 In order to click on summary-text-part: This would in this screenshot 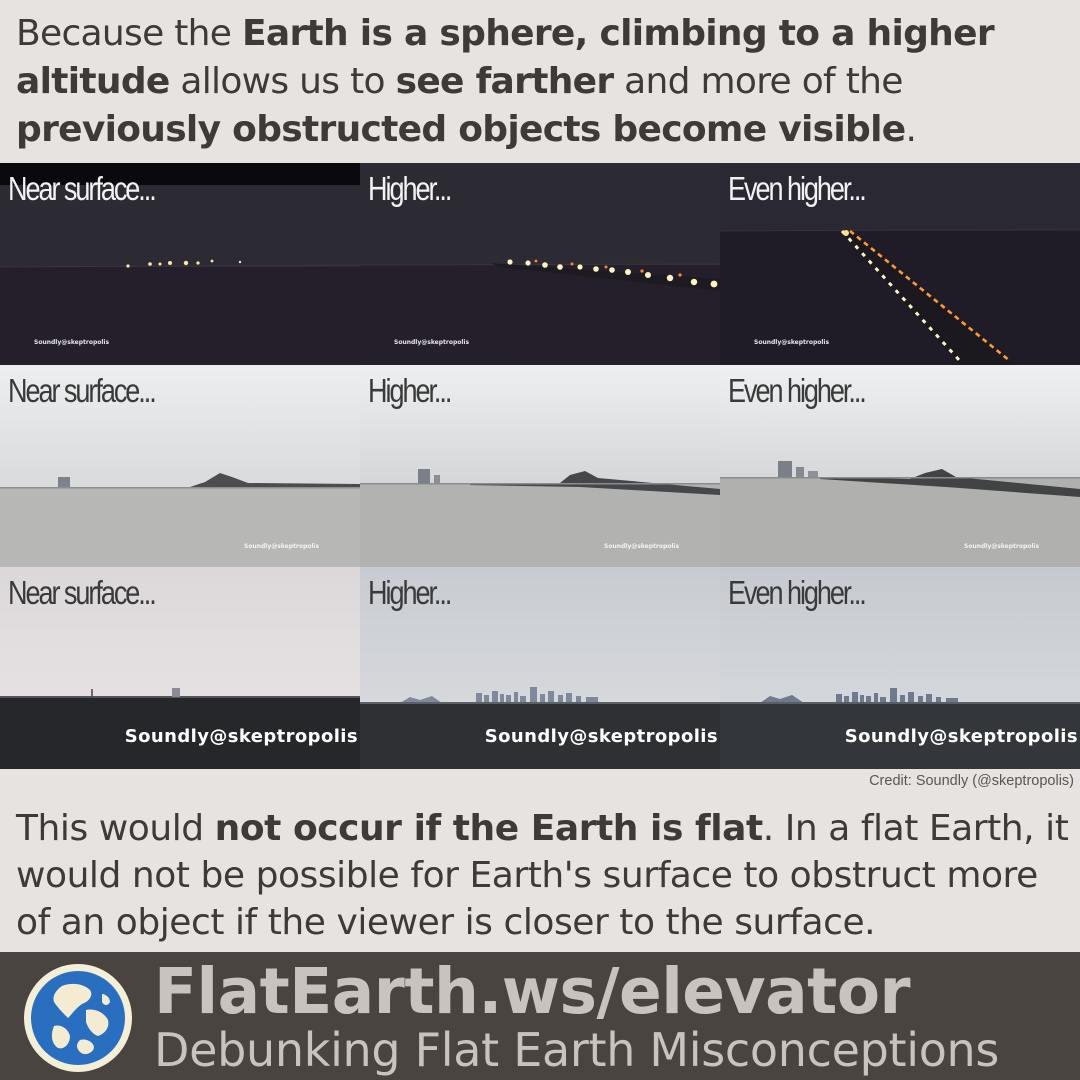, I will do `click(115, 828)`.